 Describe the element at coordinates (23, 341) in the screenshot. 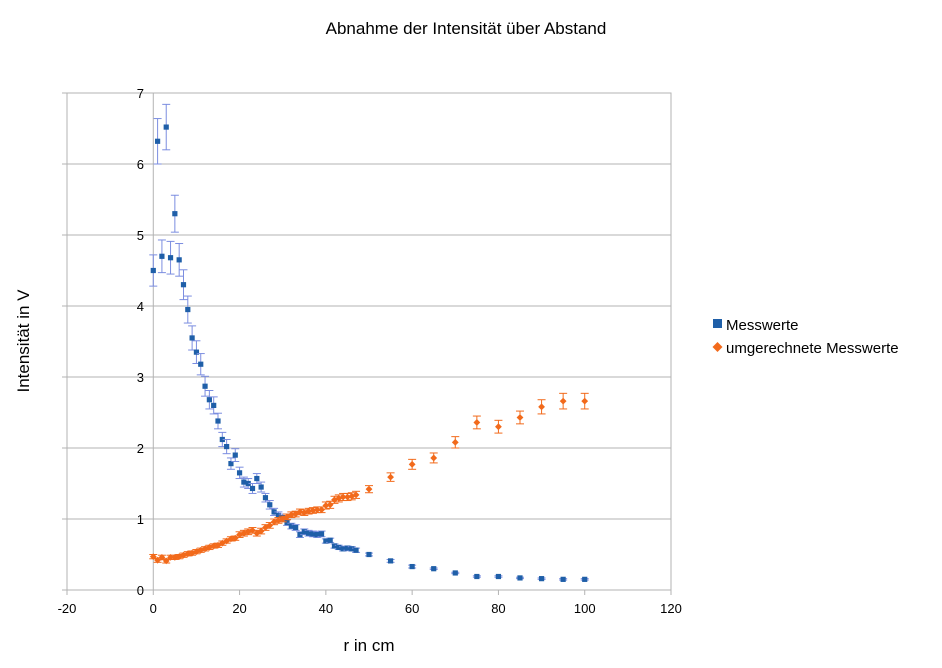

I see `y-axis-title: Intensität in V` at that location.